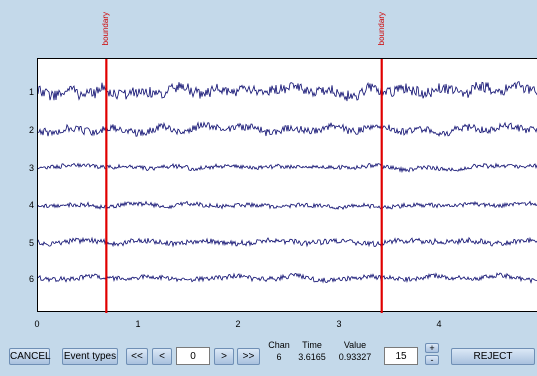  What do you see at coordinates (224, 356) in the screenshot?
I see `next-button: >` at bounding box center [224, 356].